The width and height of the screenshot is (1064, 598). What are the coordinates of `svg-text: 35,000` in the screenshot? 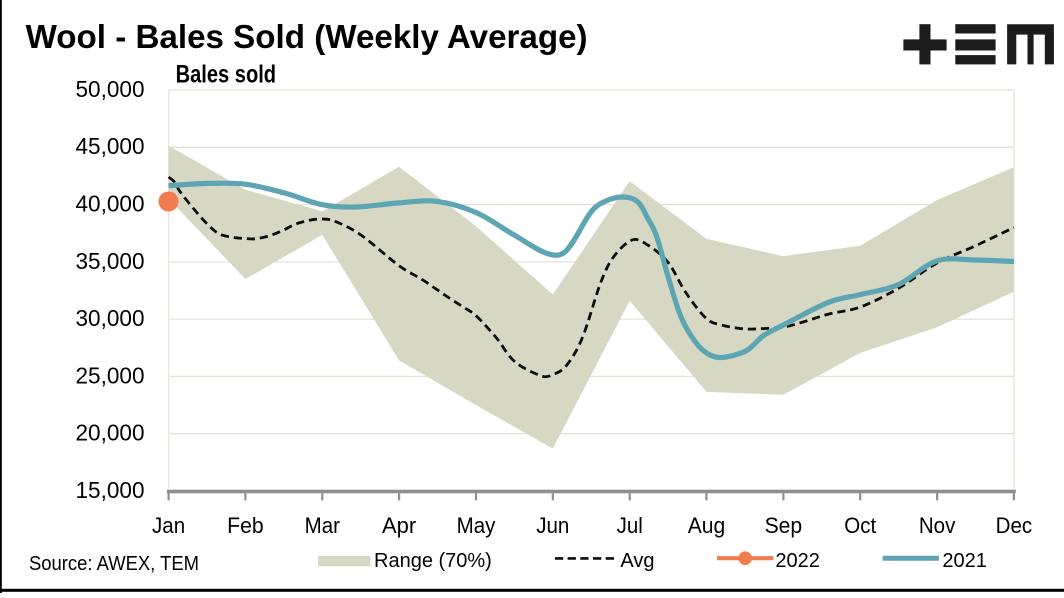 It's located at (110, 261).